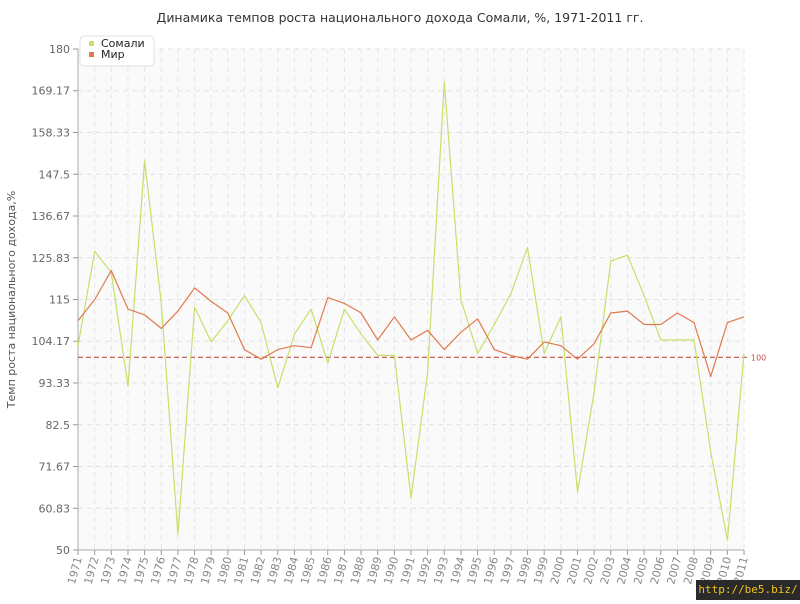 Image resolution: width=800 pixels, height=604 pixels. I want to click on legend-label: Сомали, so click(123, 43).